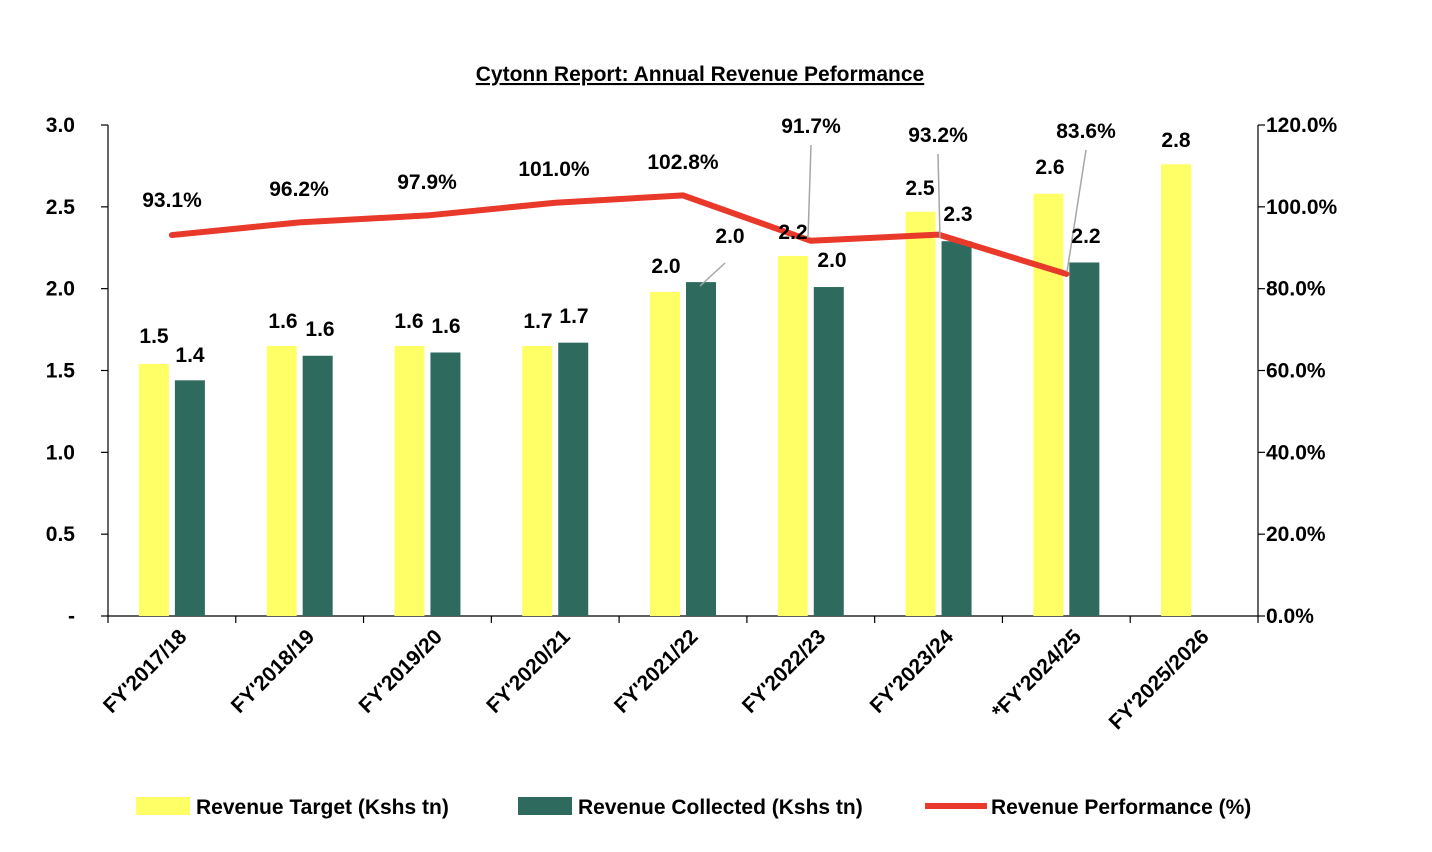  I want to click on y-tick-label: 1.0, so click(60, 452).